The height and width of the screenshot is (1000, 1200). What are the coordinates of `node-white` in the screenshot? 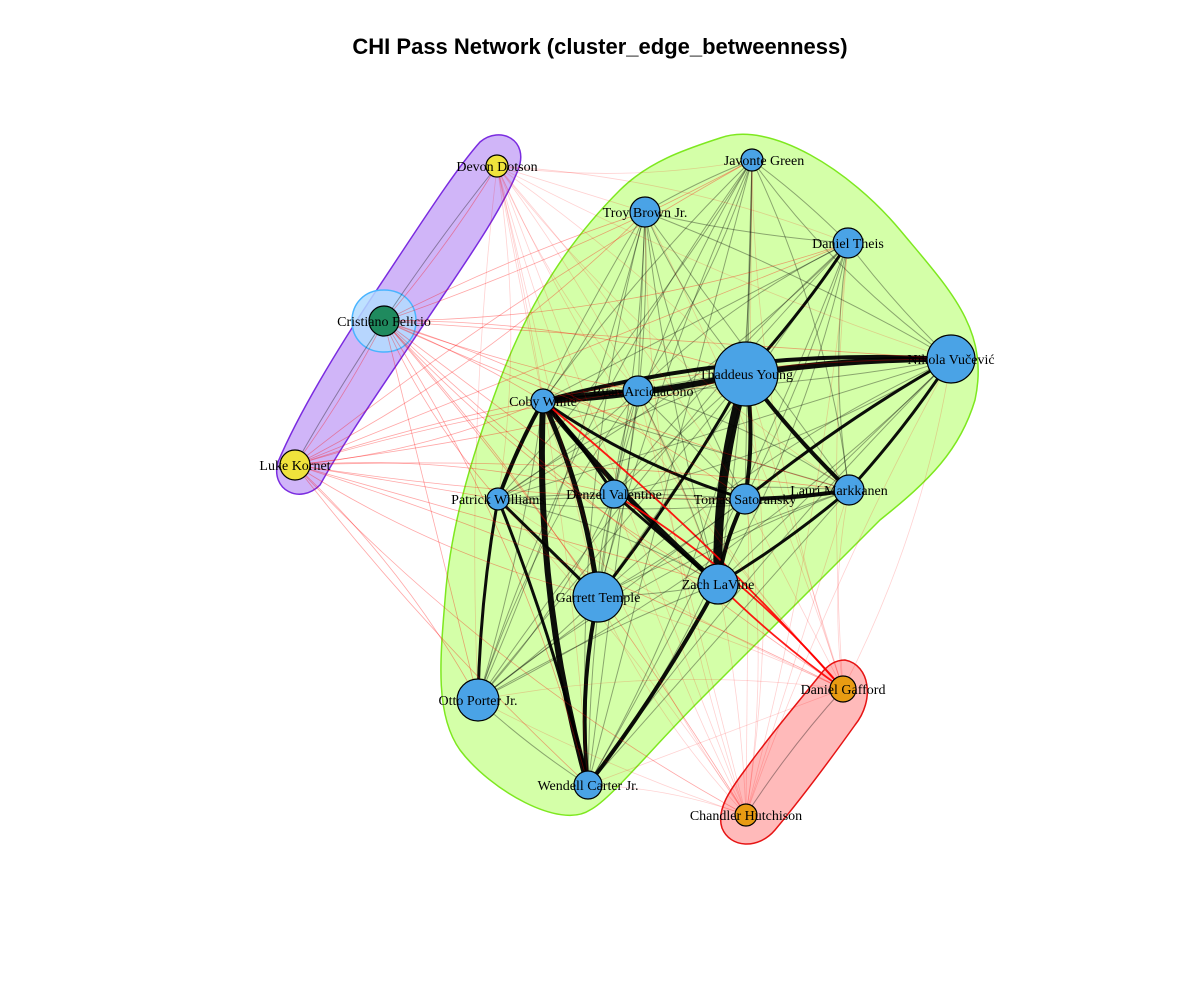 It's located at (543, 401).